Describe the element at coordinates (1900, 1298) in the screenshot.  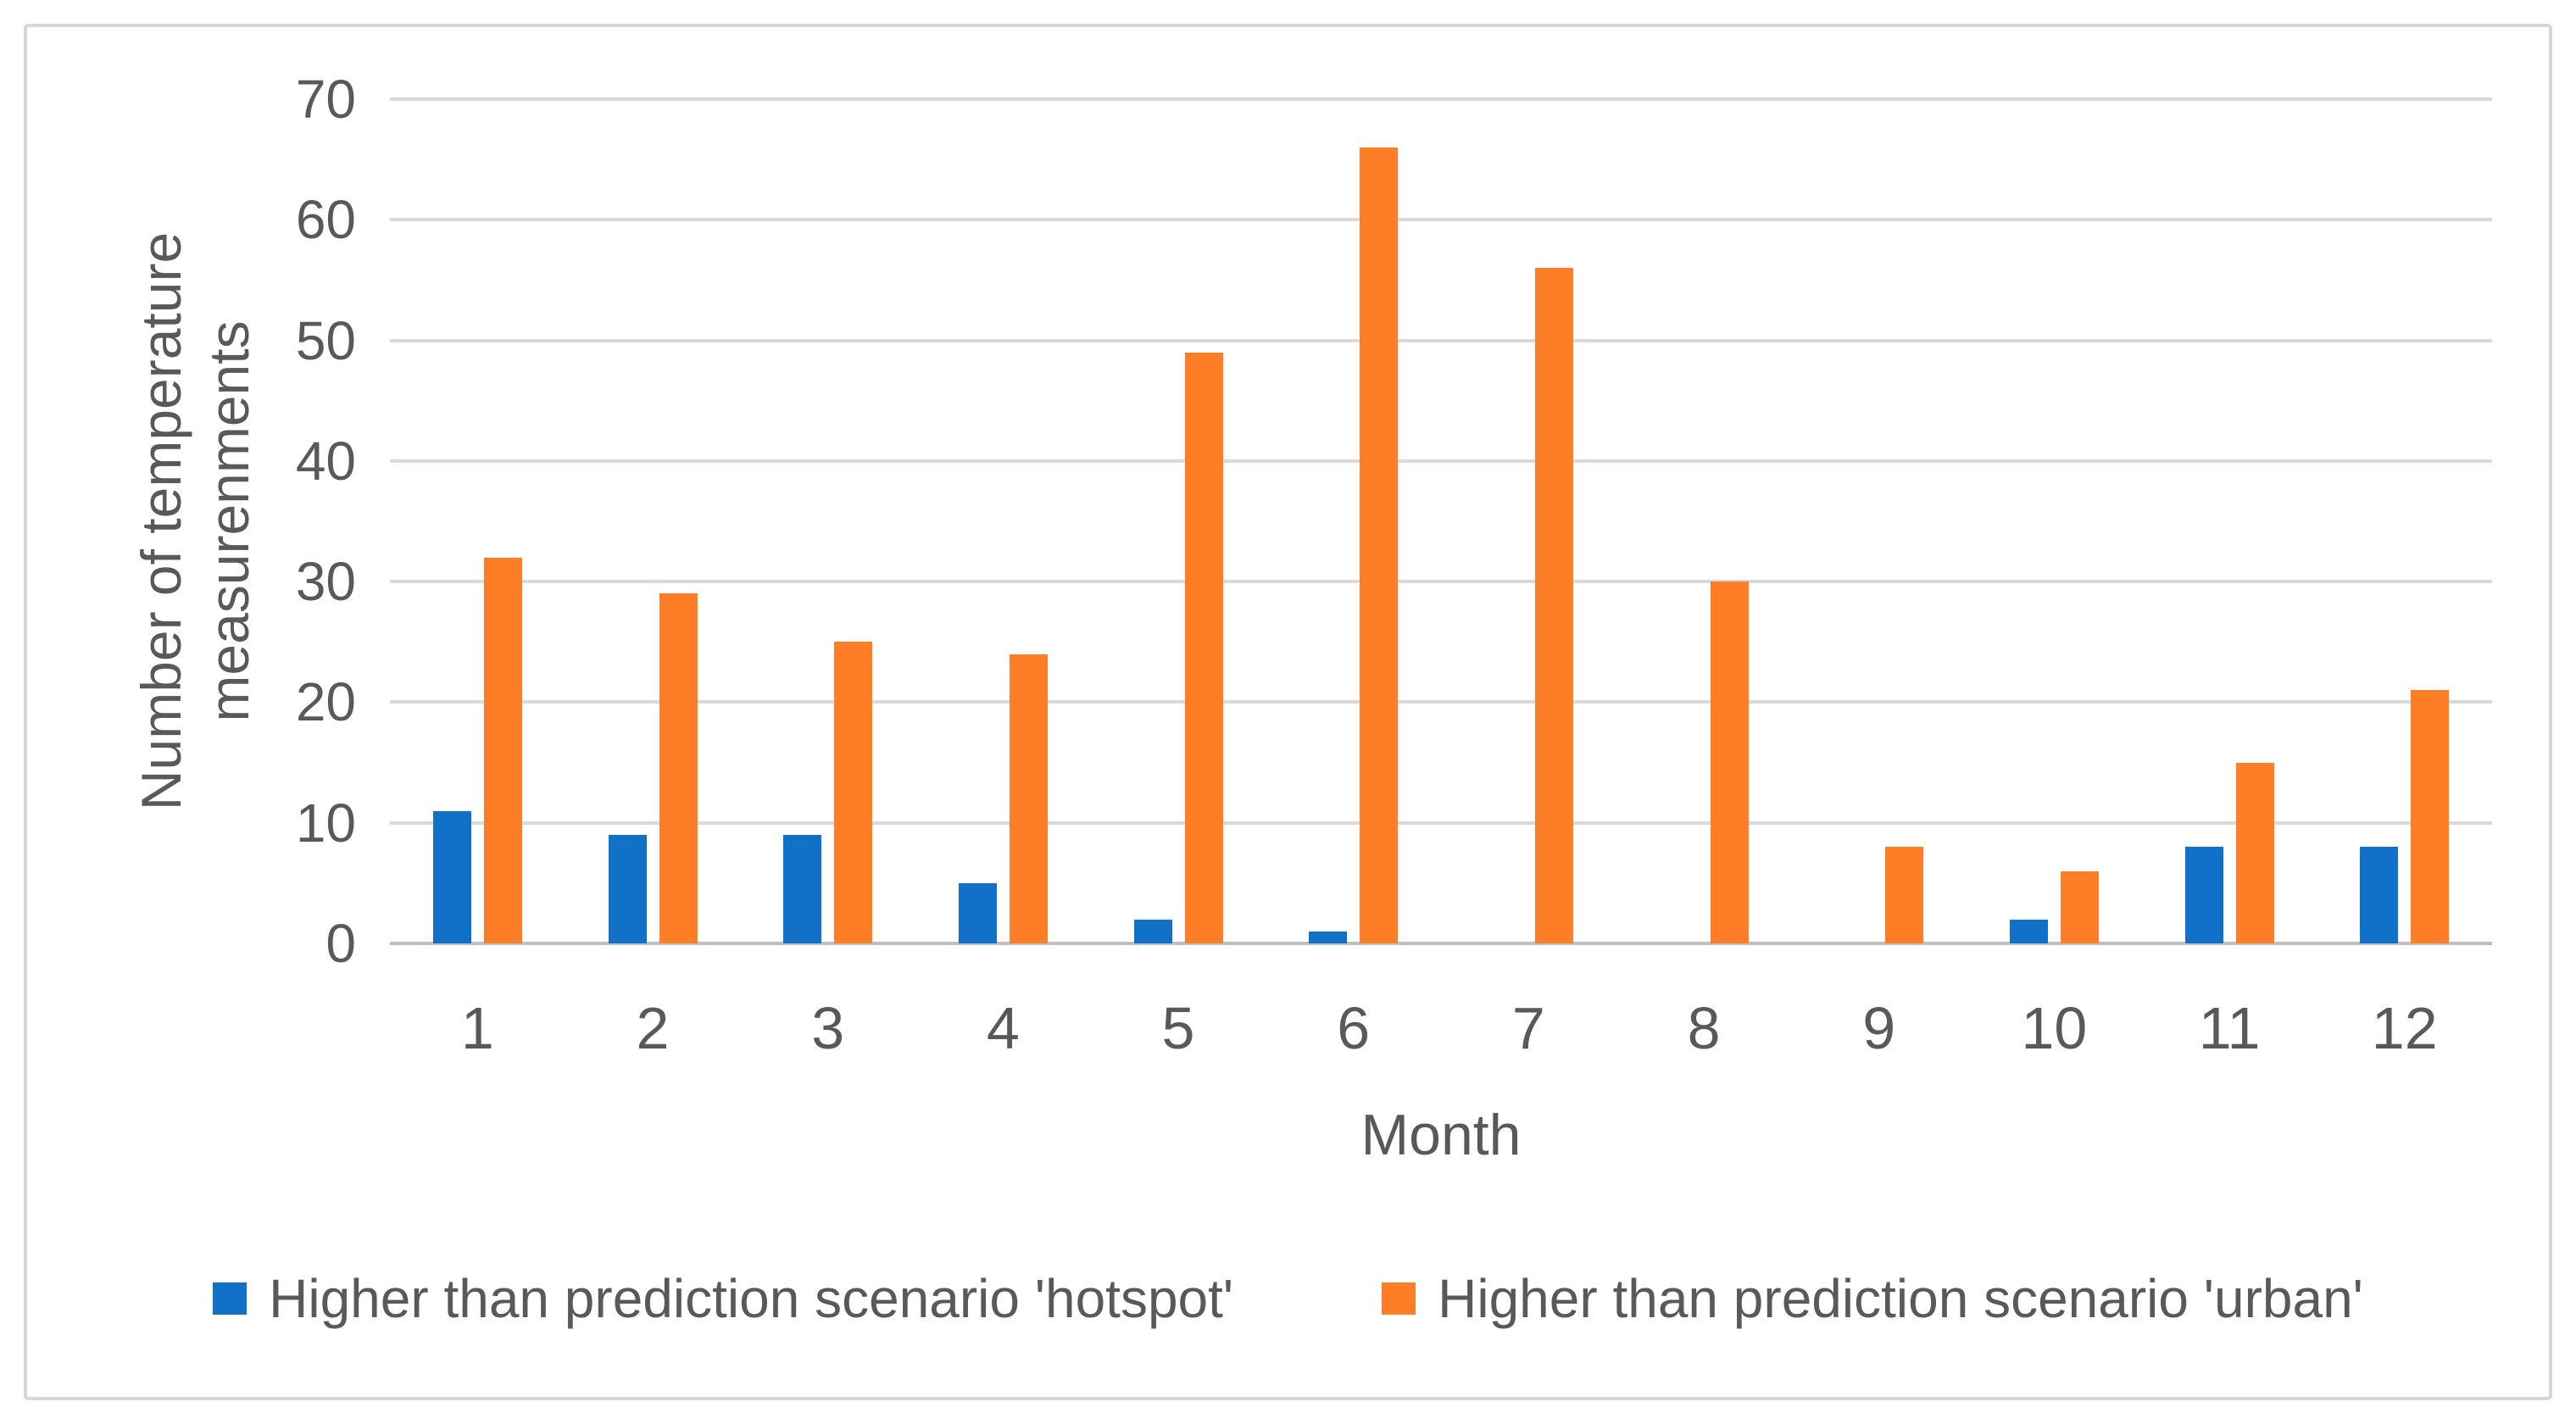
I see `legend-label: Higher than prediction scenario 'urban'` at that location.